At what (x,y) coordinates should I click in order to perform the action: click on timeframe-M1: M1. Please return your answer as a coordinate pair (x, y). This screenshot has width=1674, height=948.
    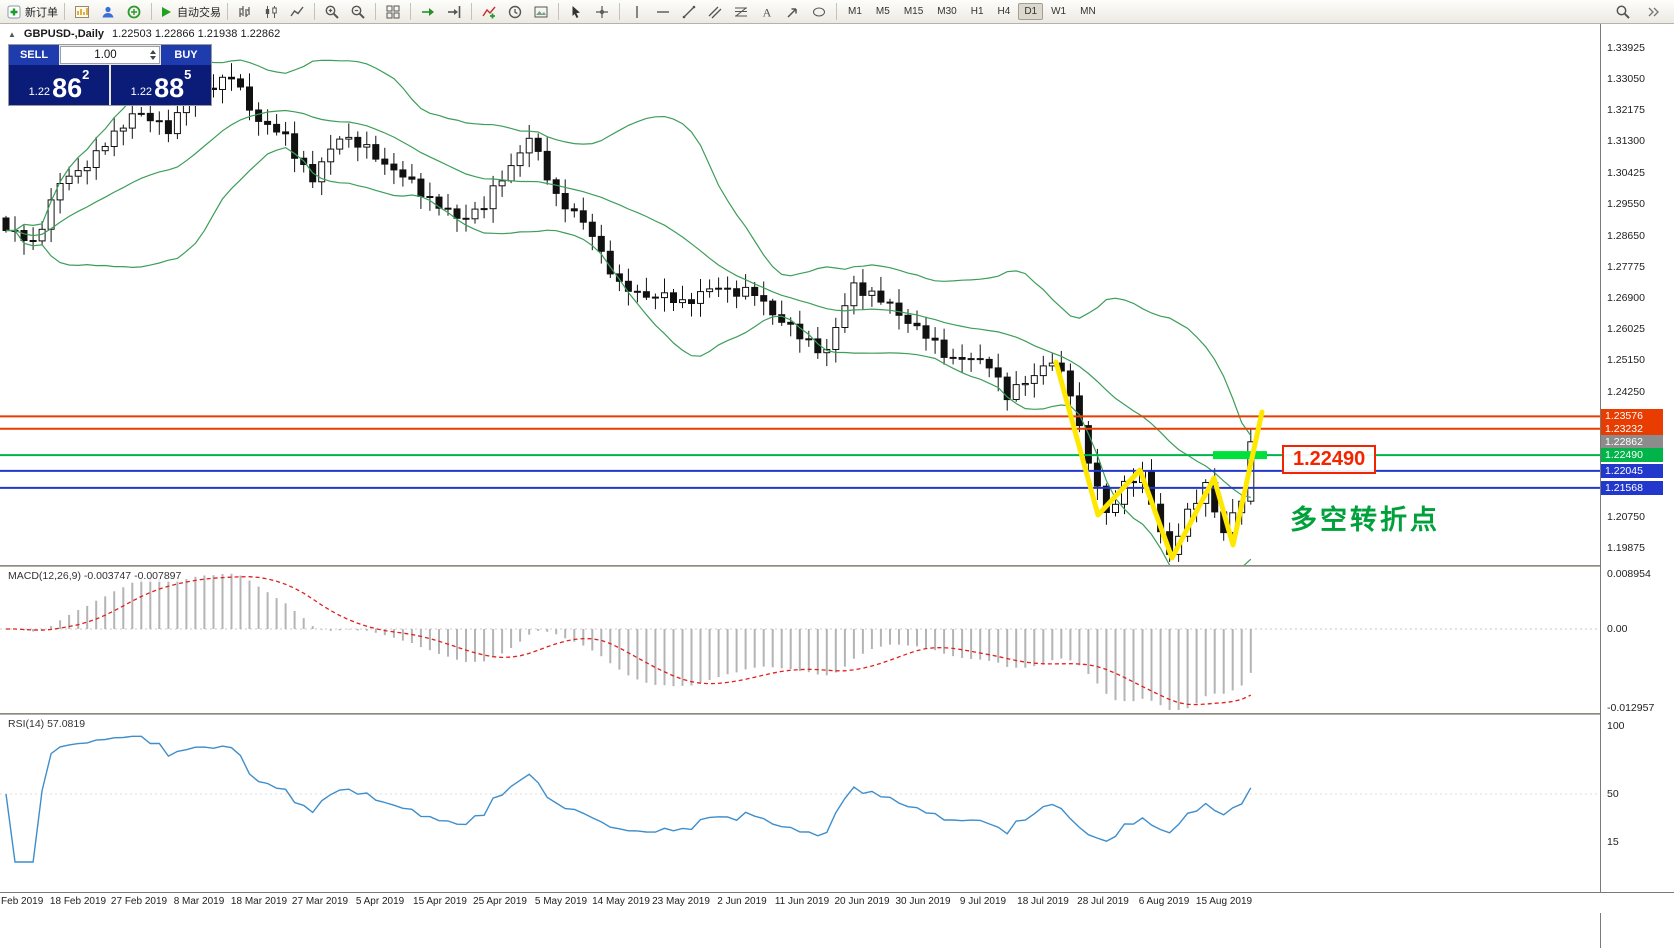
    Looking at the image, I should click on (855, 11).